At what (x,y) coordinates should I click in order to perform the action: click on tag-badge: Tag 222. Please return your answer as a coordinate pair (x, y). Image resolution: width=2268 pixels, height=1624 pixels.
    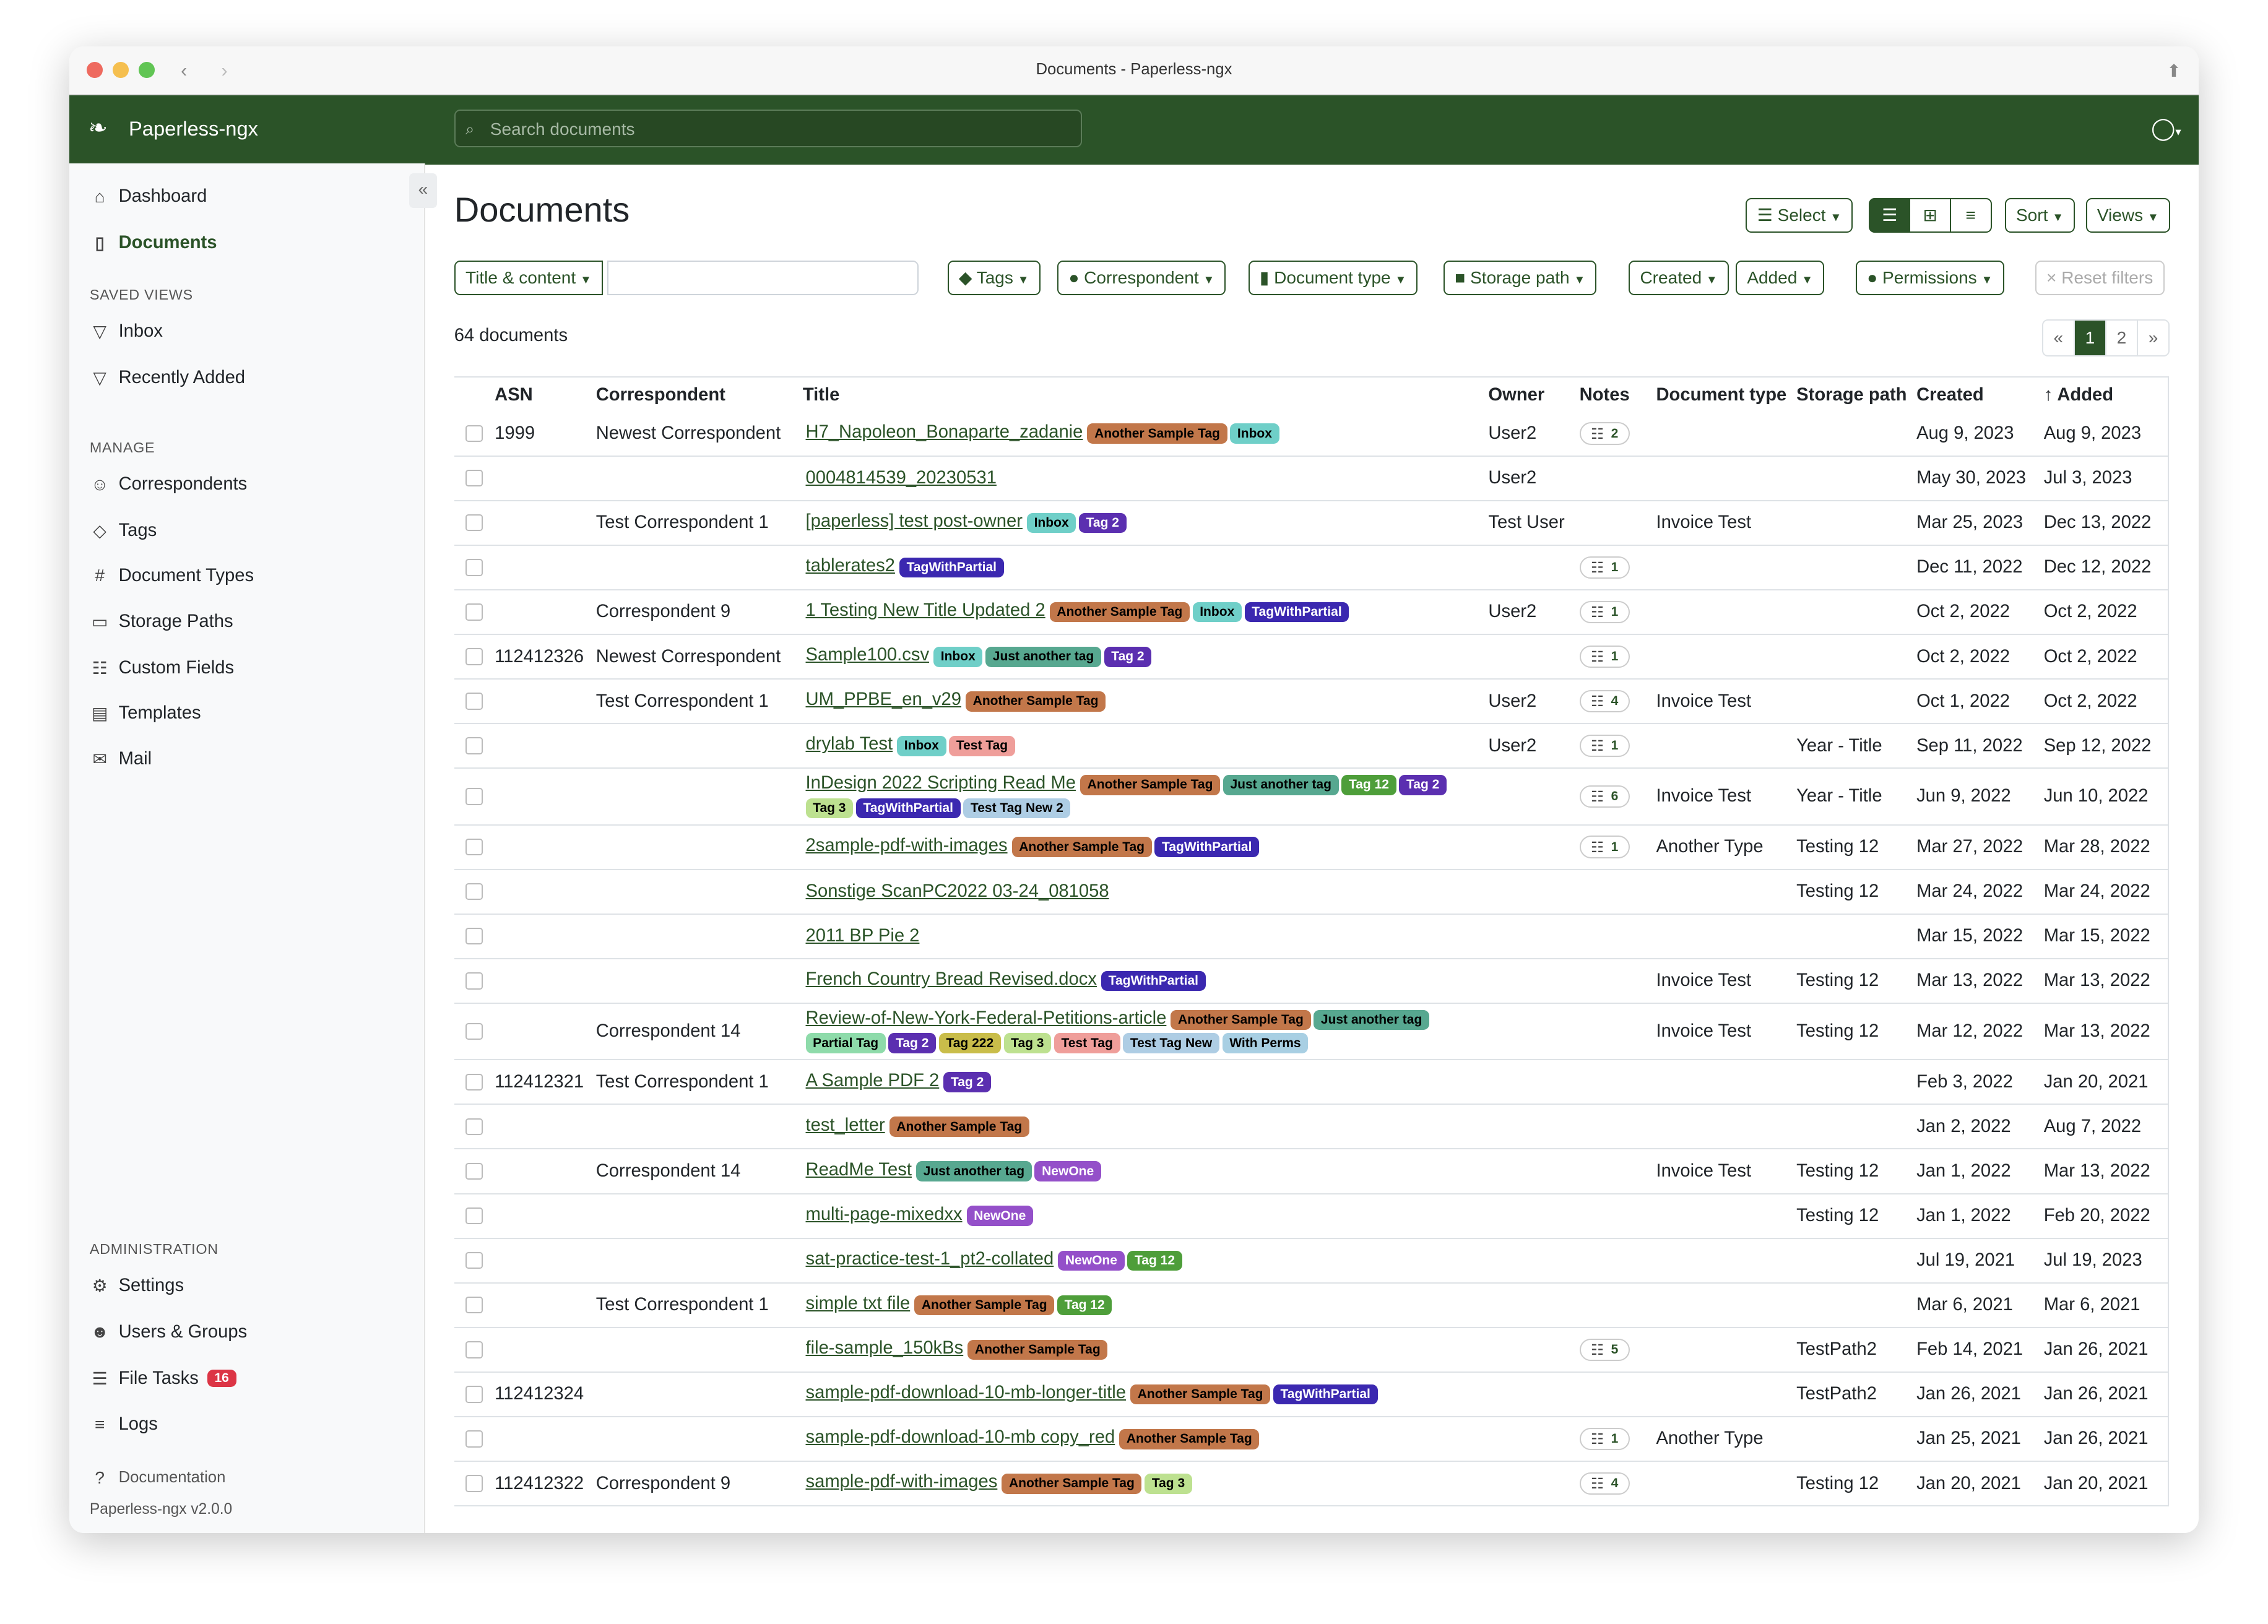
    Looking at the image, I should click on (969, 1043).